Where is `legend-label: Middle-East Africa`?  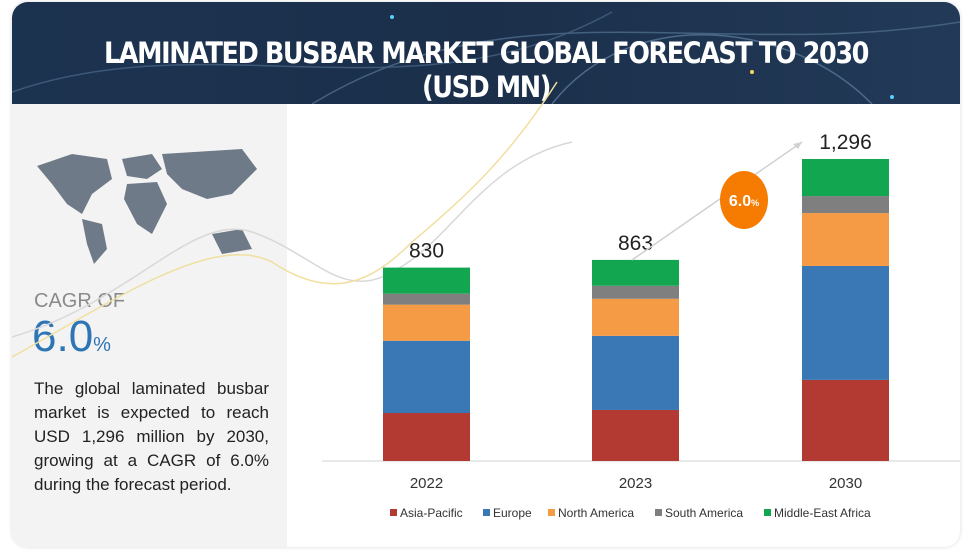
legend-label: Middle-East Africa is located at coordinates (822, 513).